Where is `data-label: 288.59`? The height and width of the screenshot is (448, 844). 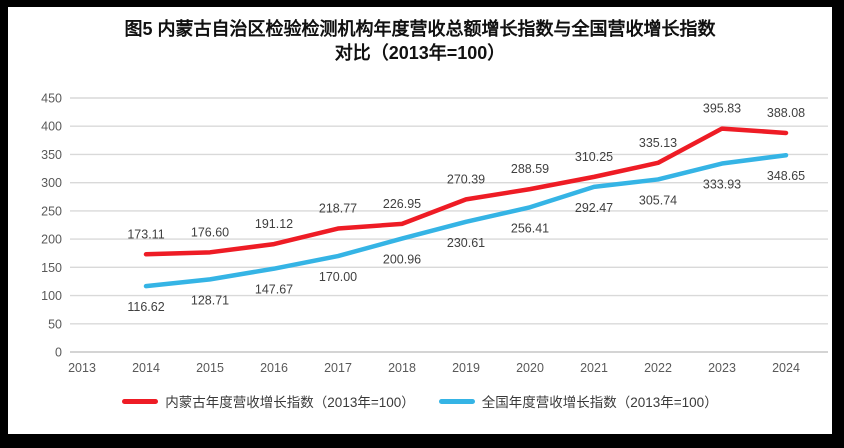 data-label: 288.59 is located at coordinates (530, 169).